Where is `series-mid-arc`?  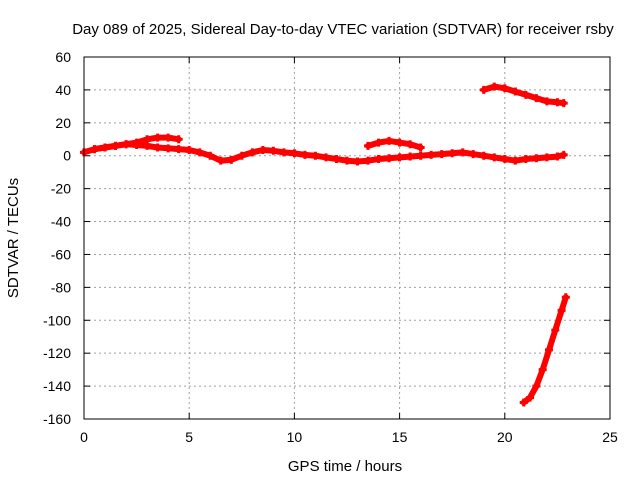 series-mid-arc is located at coordinates (394, 144).